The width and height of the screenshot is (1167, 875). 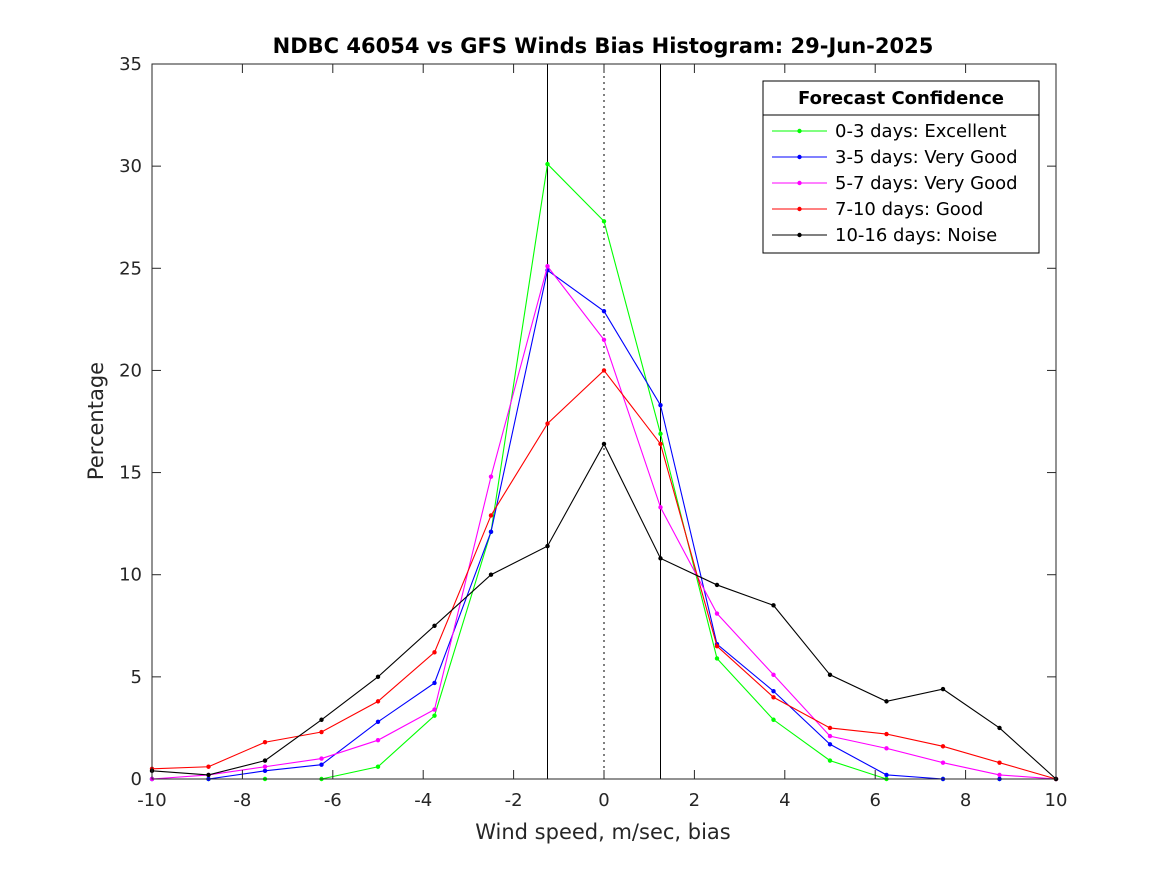 What do you see at coordinates (130, 268) in the screenshot?
I see `y-tick-label: 25` at bounding box center [130, 268].